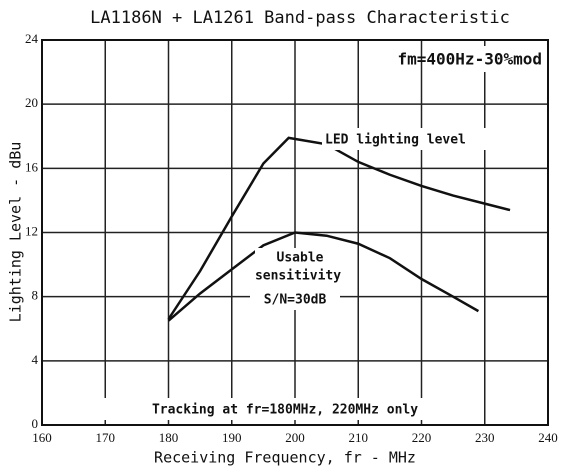  I want to click on x-axis-label: Receiving Frequency, fr - MHz, so click(285, 458).